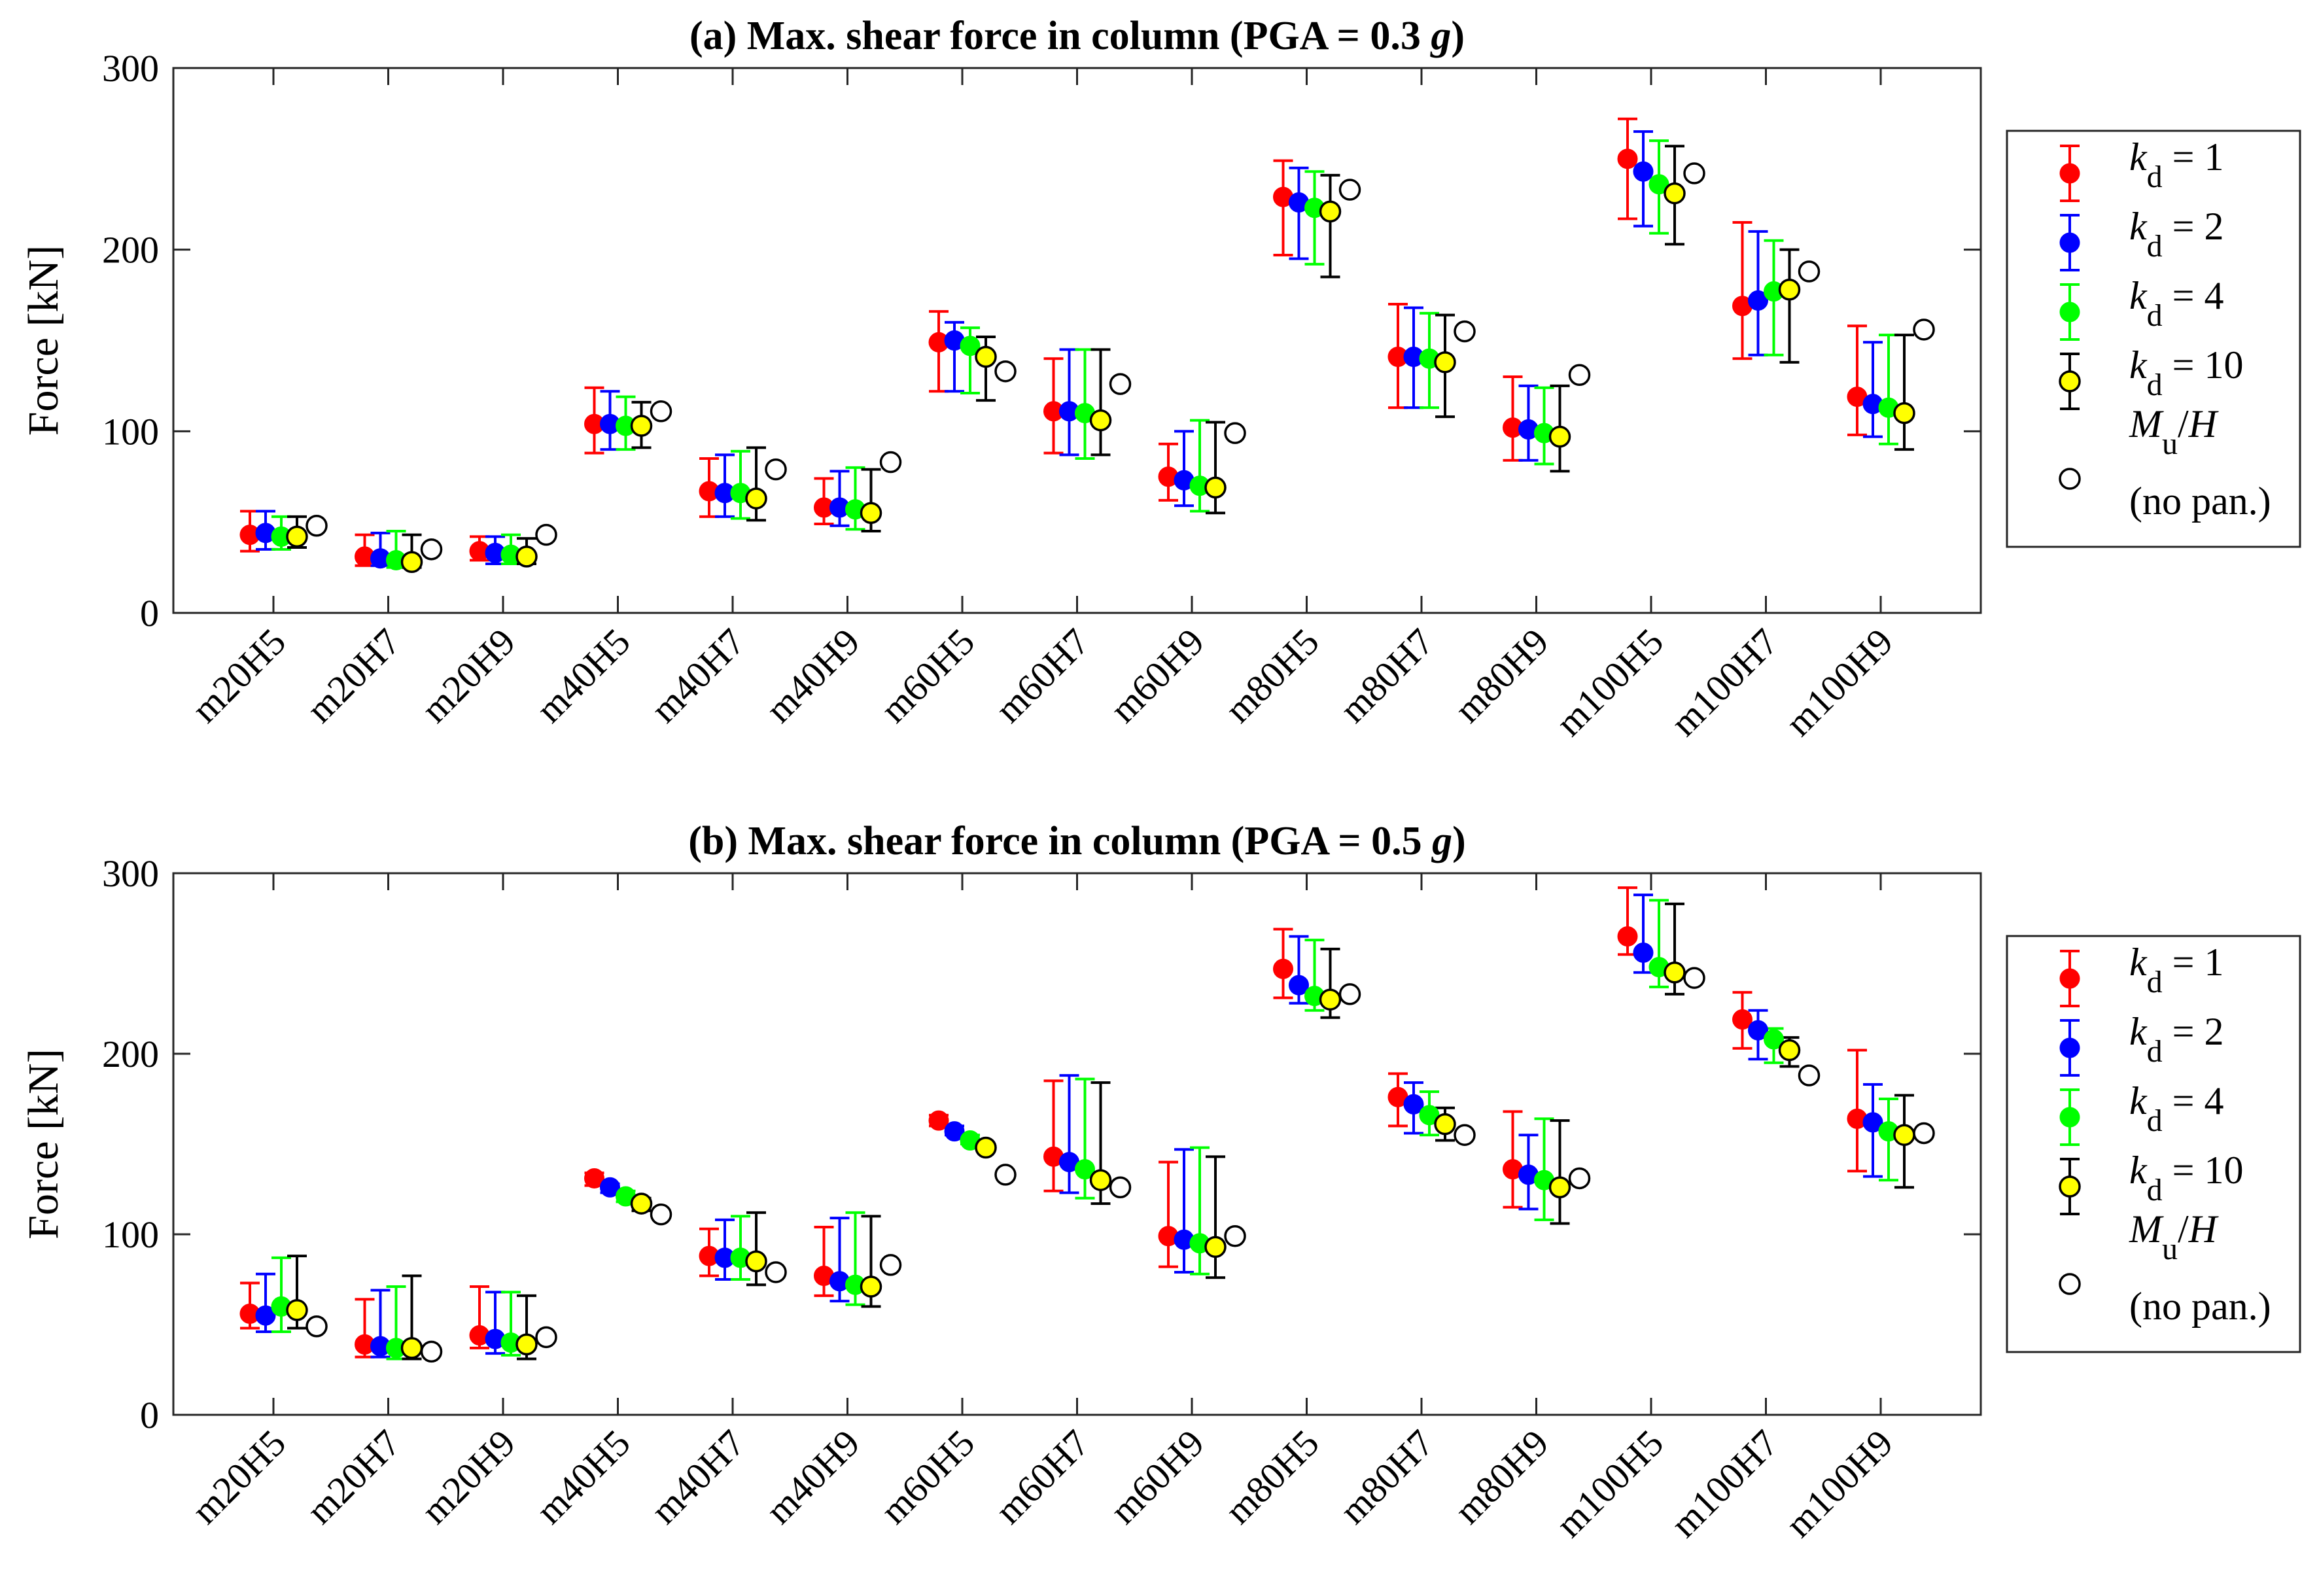 Image resolution: width=2319 pixels, height=1596 pixels. Describe the element at coordinates (1272, 675) in the screenshot. I see `x-tick-label: m80H5` at that location.